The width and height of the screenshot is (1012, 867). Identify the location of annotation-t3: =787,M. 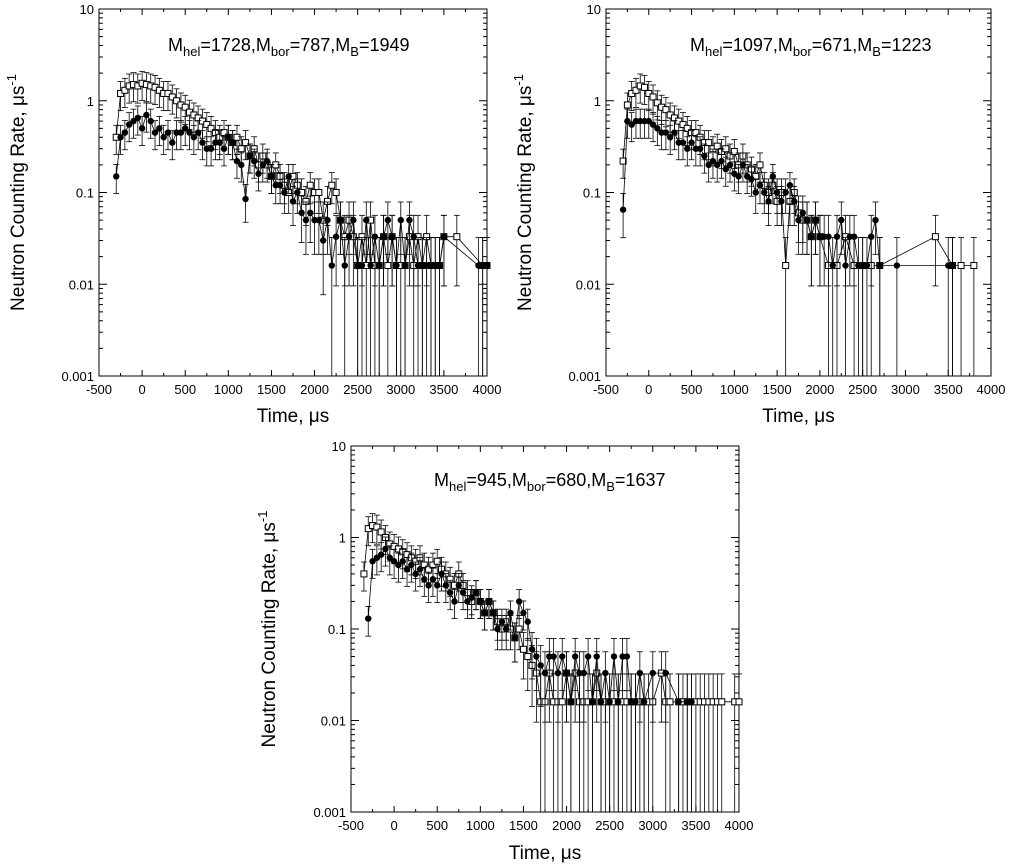
(320, 45).